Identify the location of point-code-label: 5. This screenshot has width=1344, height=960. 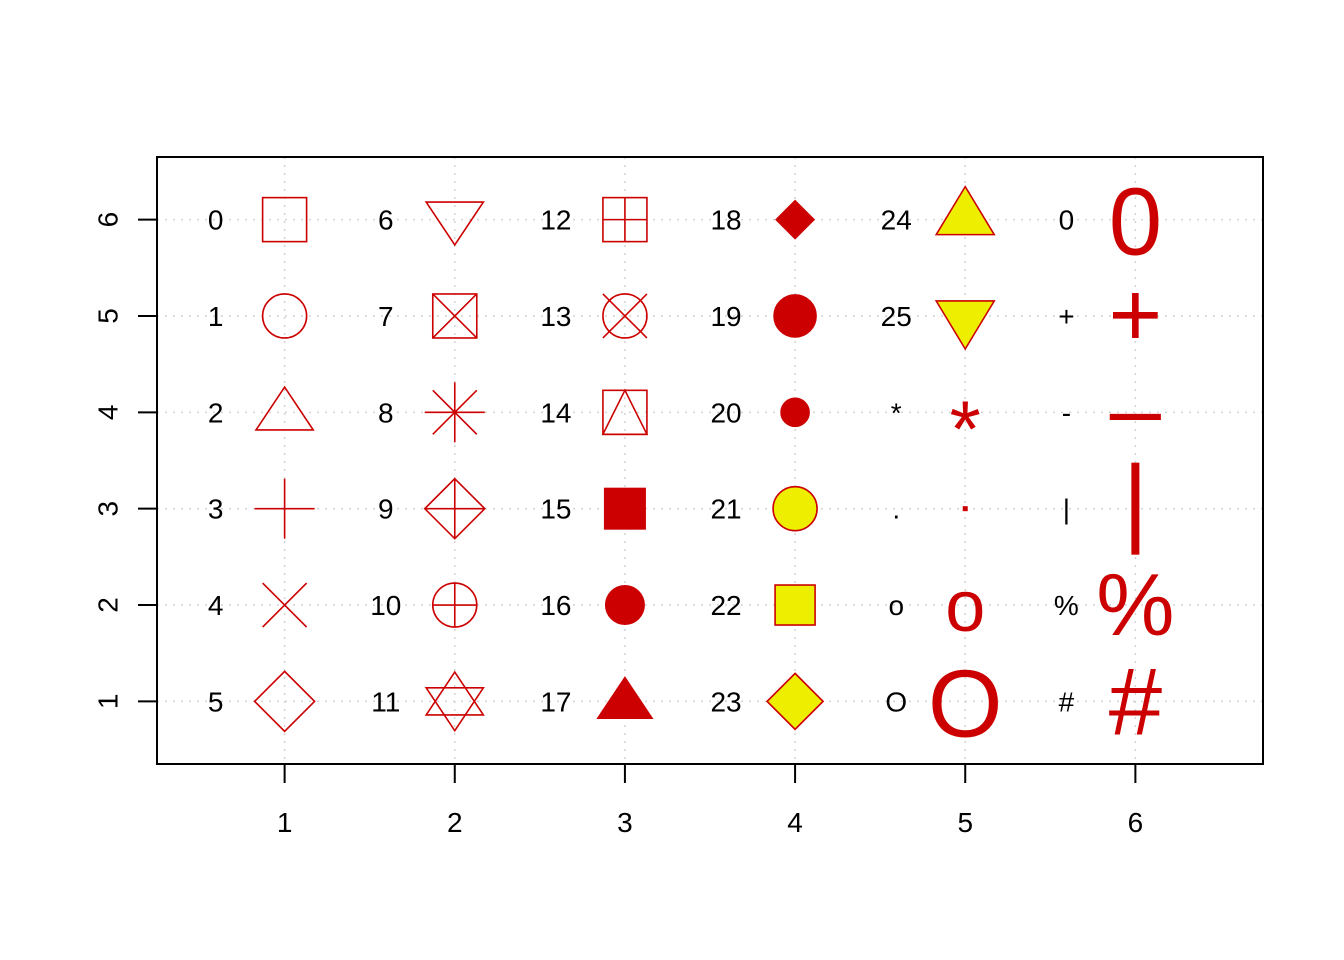
(216, 701).